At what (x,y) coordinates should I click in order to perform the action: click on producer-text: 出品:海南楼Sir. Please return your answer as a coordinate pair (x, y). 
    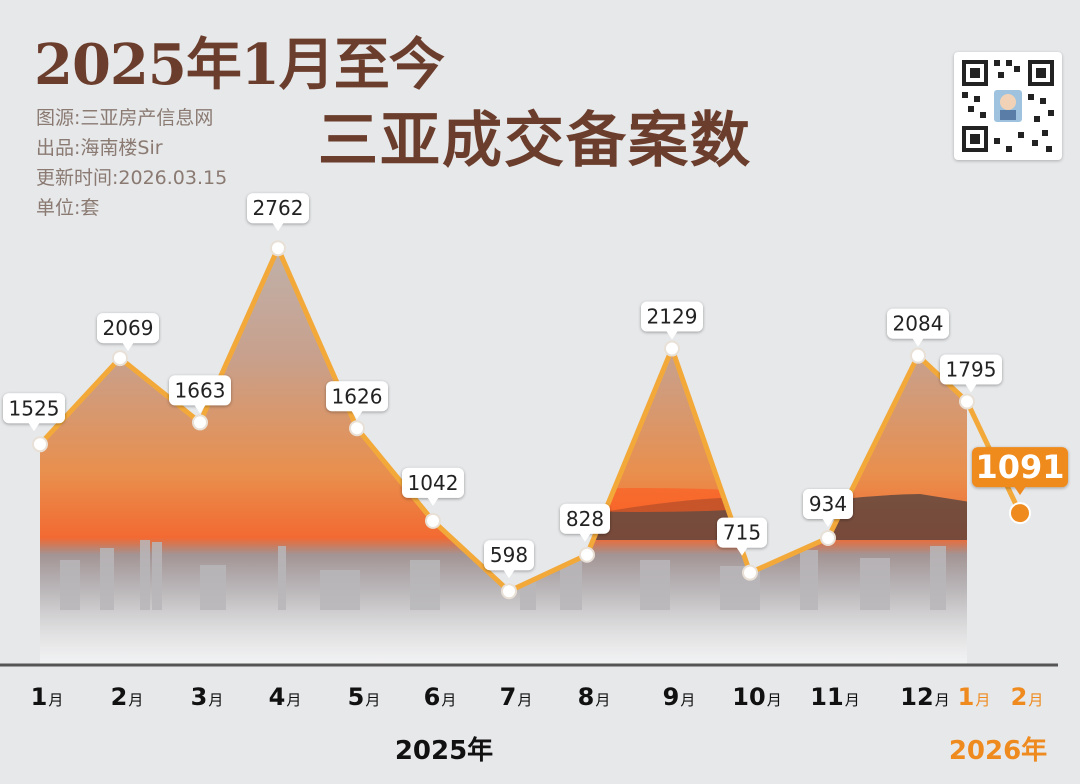
    Looking at the image, I should click on (99, 148).